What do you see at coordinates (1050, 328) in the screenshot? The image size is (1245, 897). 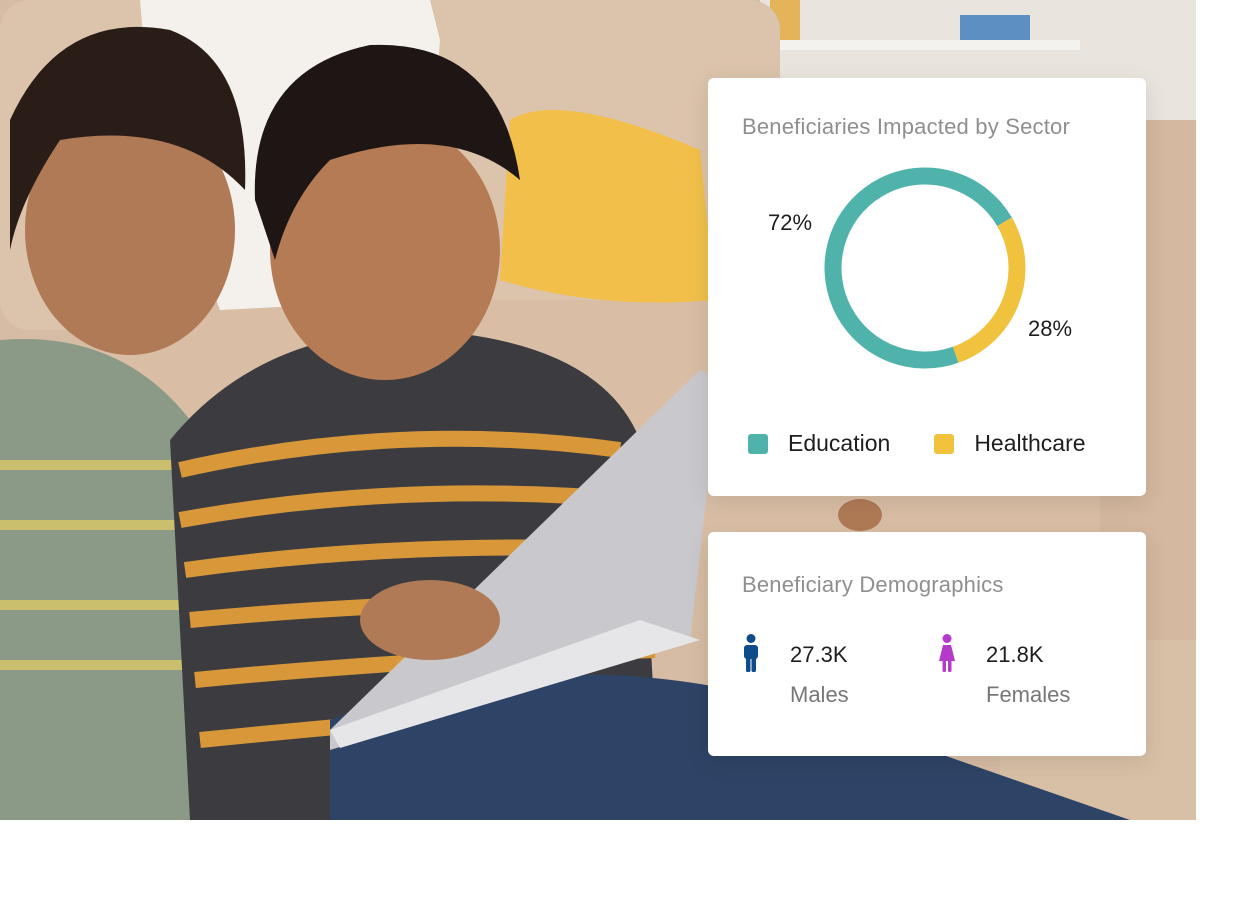 I see `healthcare-percent-label: 28%` at bounding box center [1050, 328].